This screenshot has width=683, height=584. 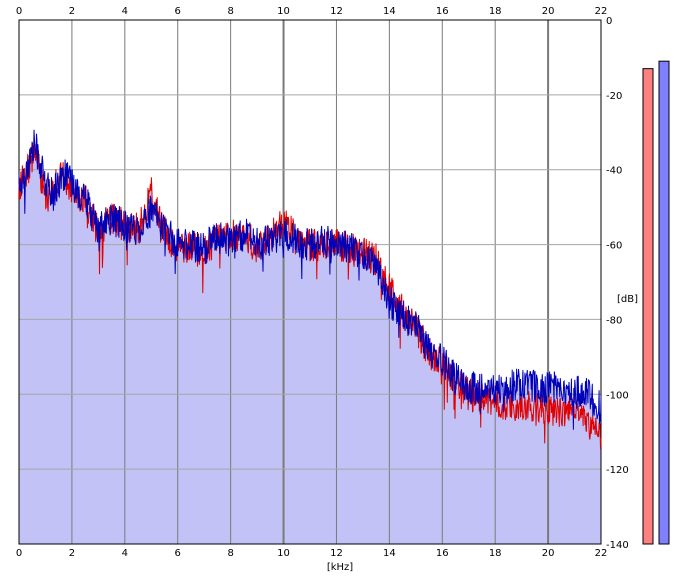 What do you see at coordinates (442, 11) in the screenshot?
I see `x-tick-label-top: 16` at bounding box center [442, 11].